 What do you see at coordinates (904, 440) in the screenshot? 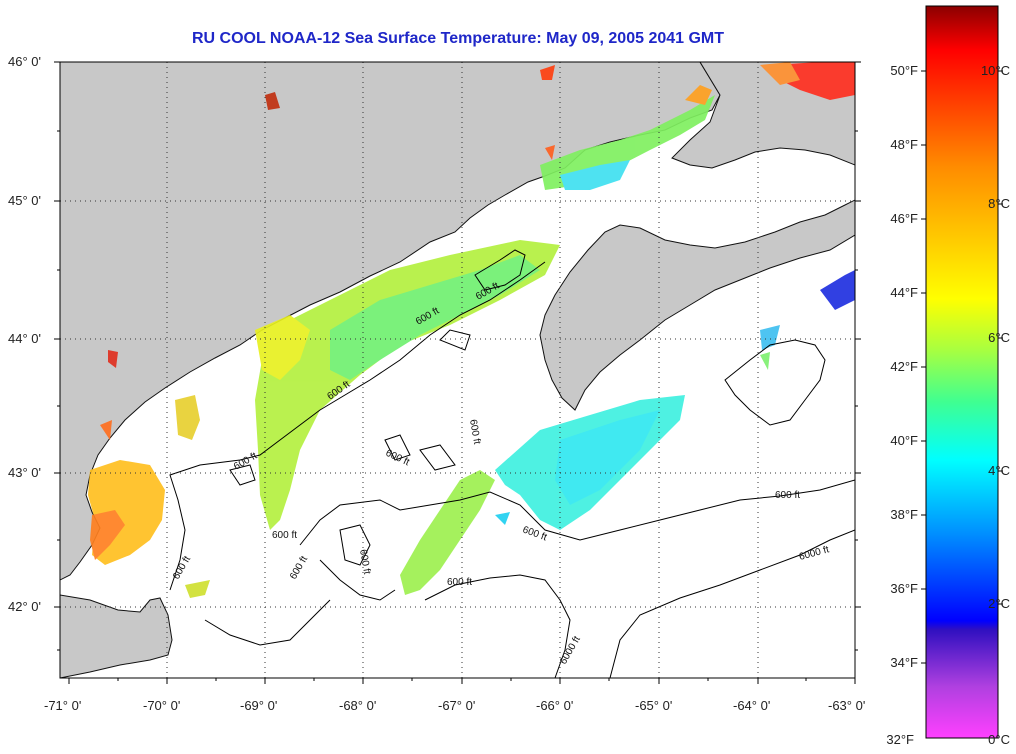
I see `colorbar-f-label: 40°F` at bounding box center [904, 440].